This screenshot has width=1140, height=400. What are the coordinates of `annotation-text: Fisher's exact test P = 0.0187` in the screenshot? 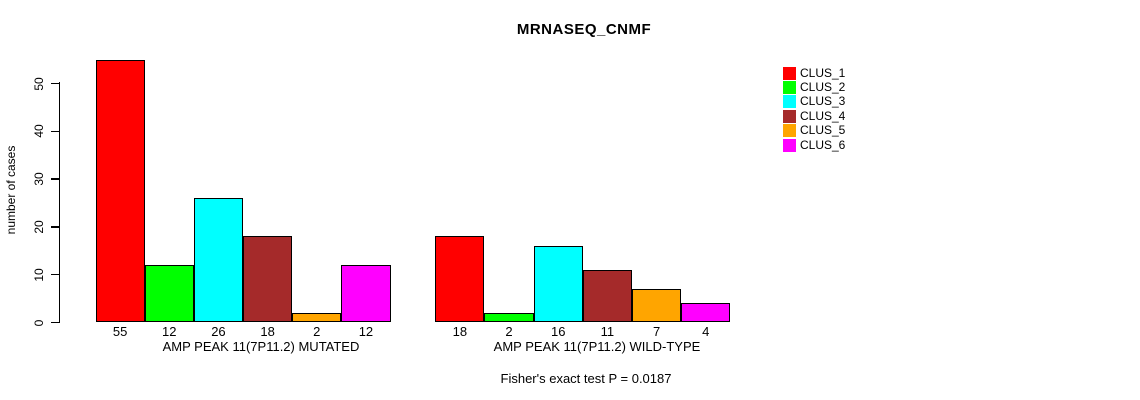 It's located at (586, 378).